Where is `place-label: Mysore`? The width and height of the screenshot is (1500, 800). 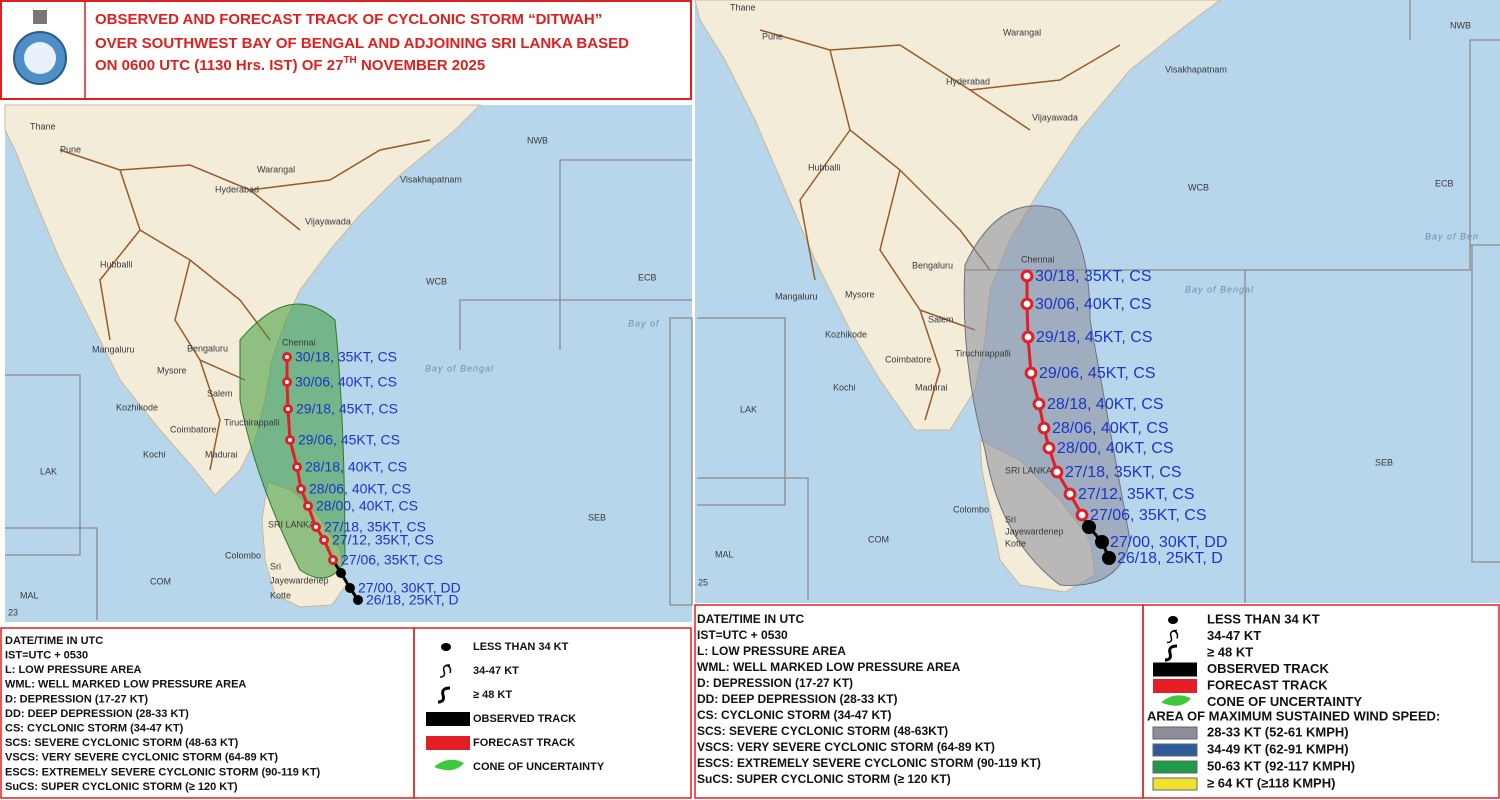
place-label: Mysore is located at coordinates (860, 294).